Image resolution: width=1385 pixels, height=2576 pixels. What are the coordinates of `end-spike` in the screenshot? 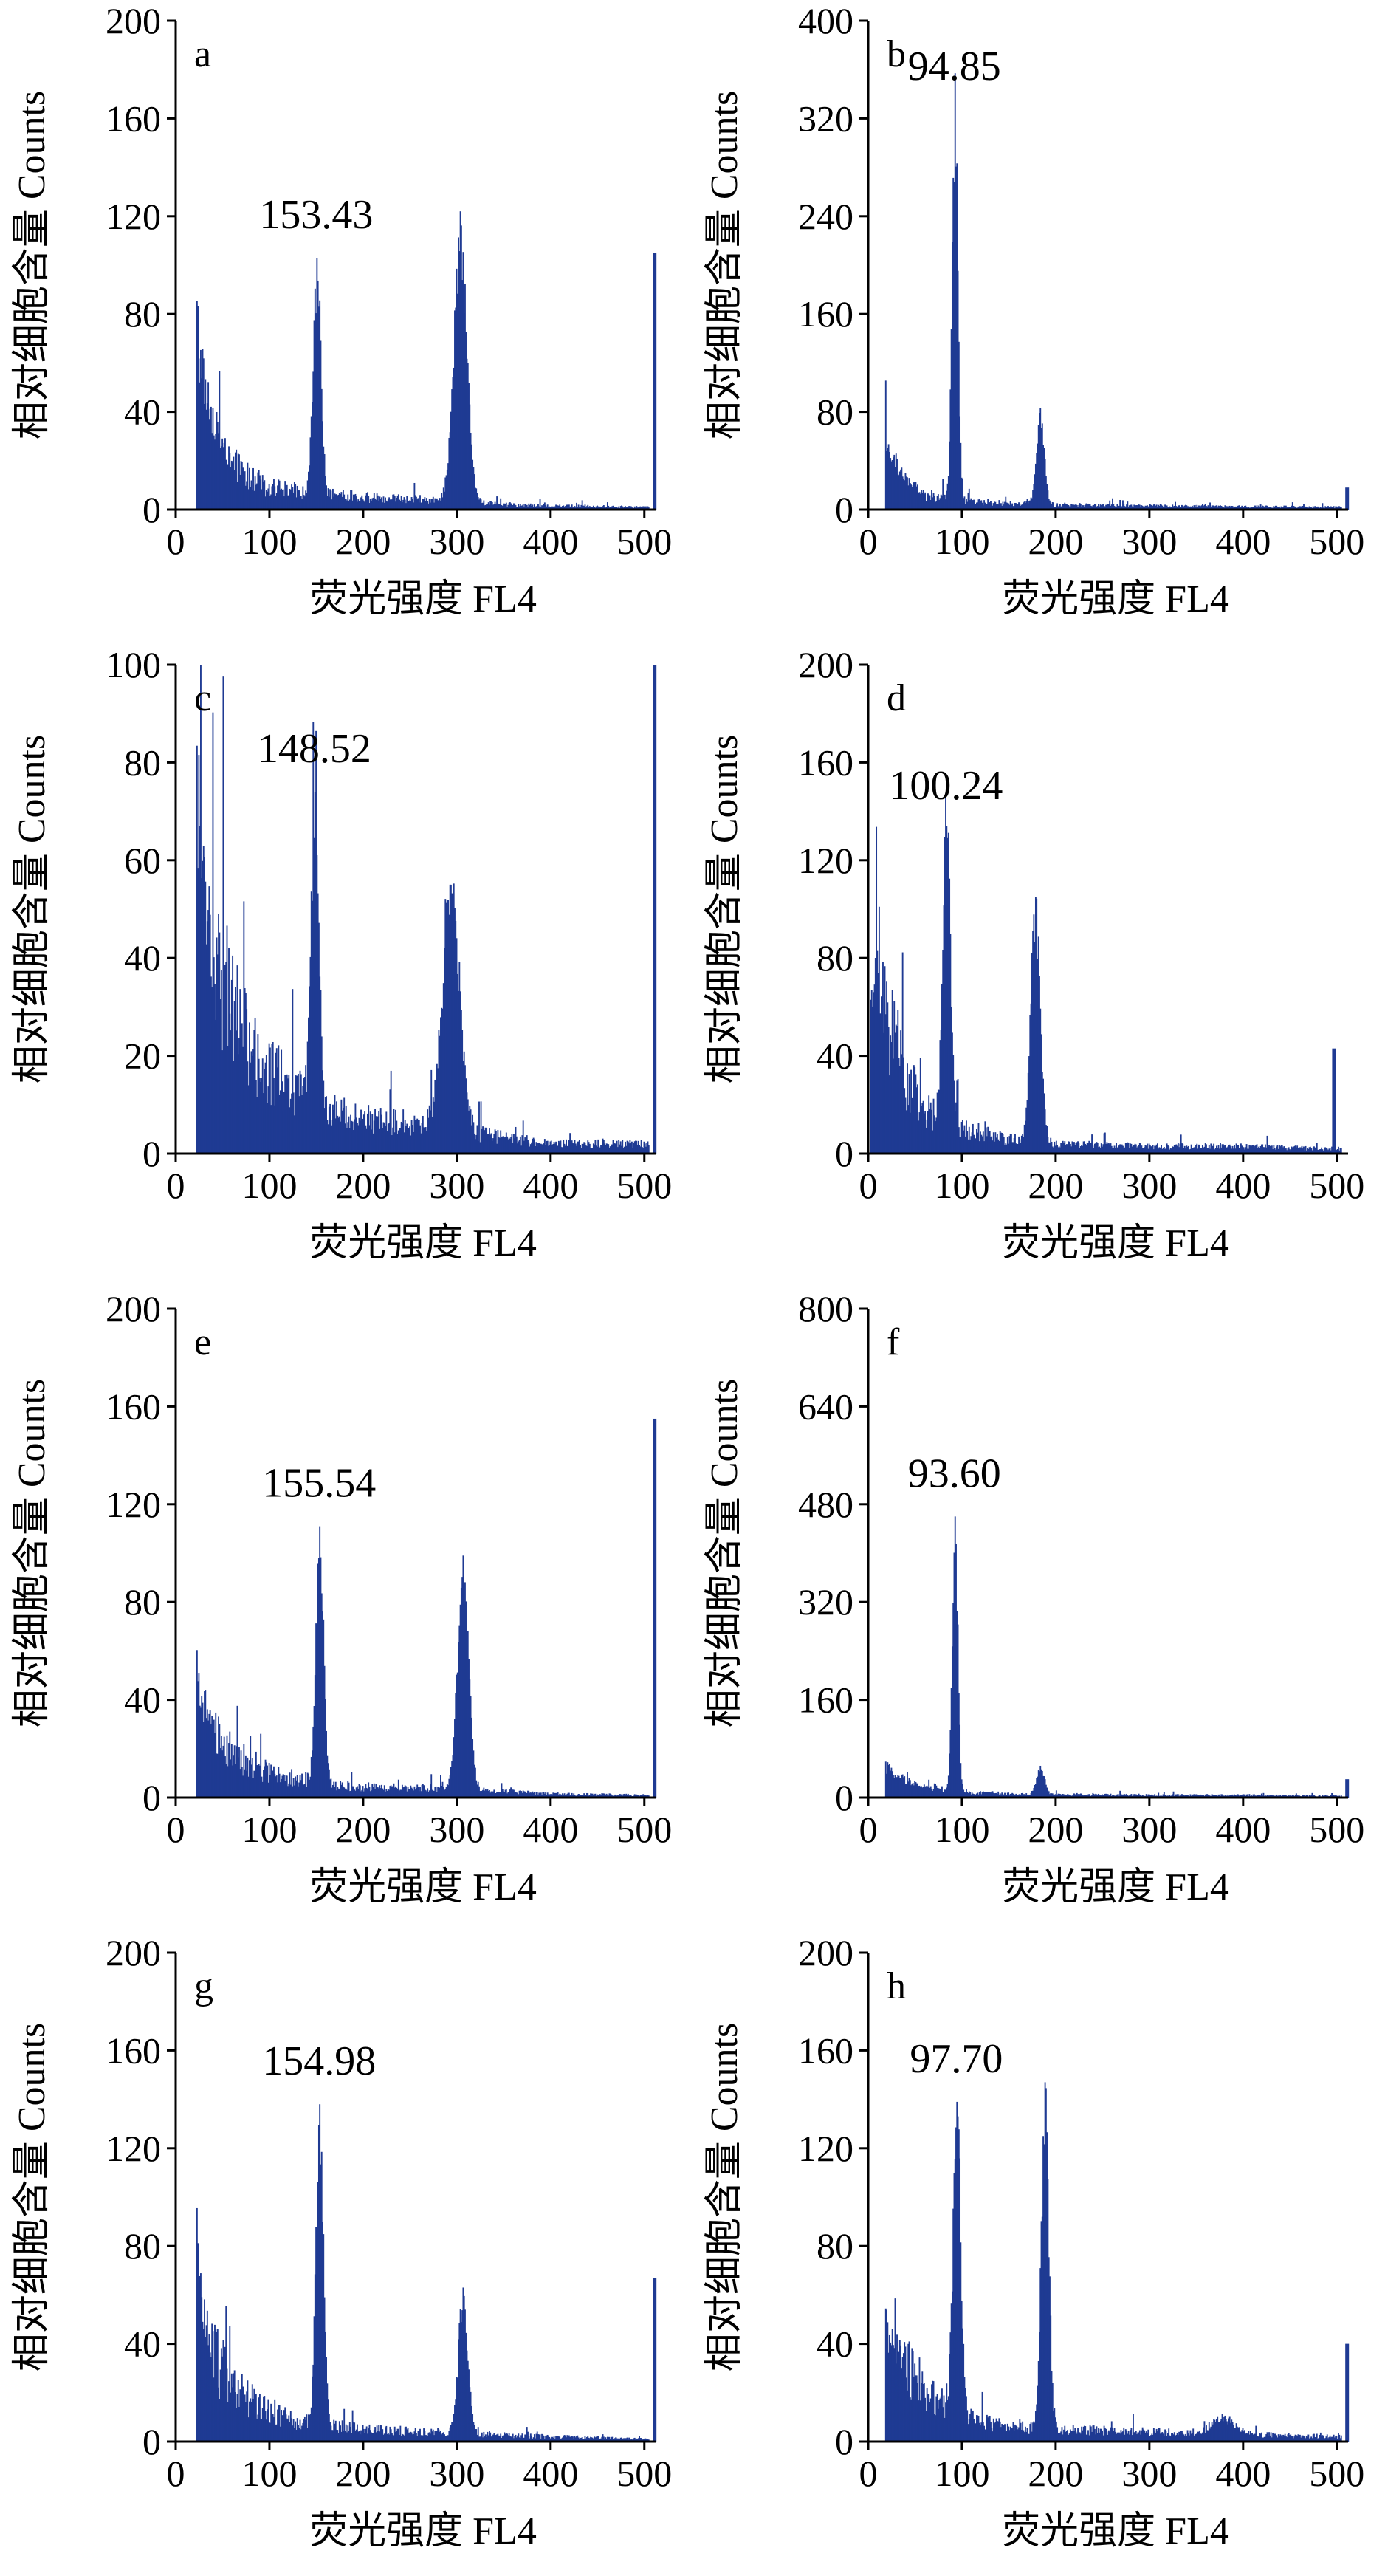 It's located at (655, 1608).